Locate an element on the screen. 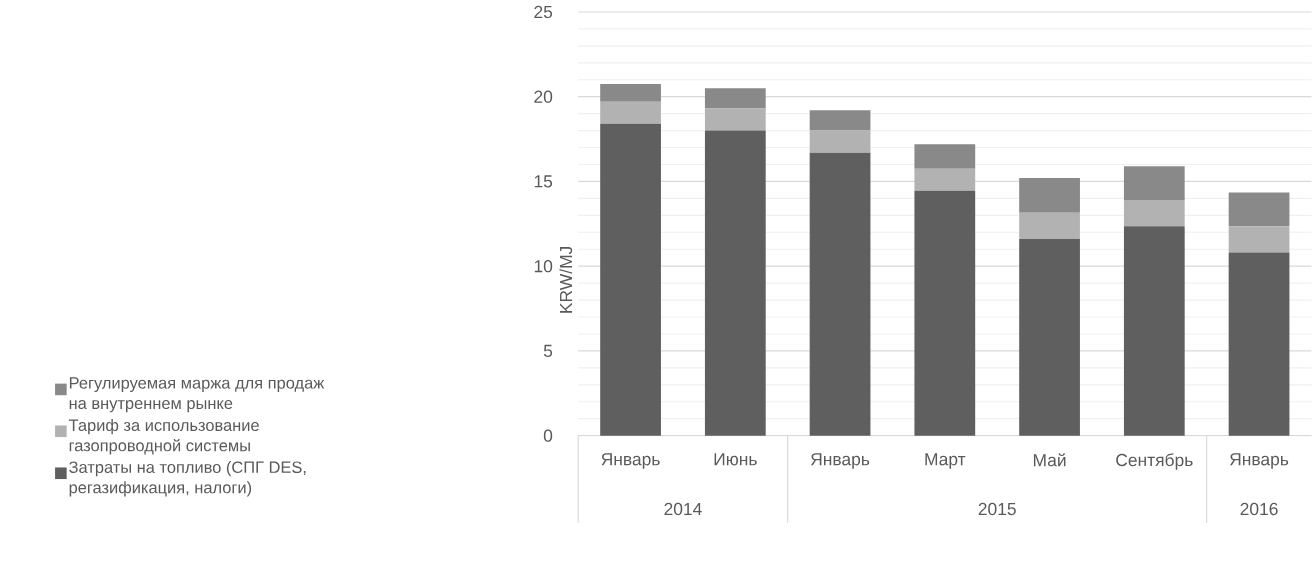  text: 2014 is located at coordinates (683, 509).